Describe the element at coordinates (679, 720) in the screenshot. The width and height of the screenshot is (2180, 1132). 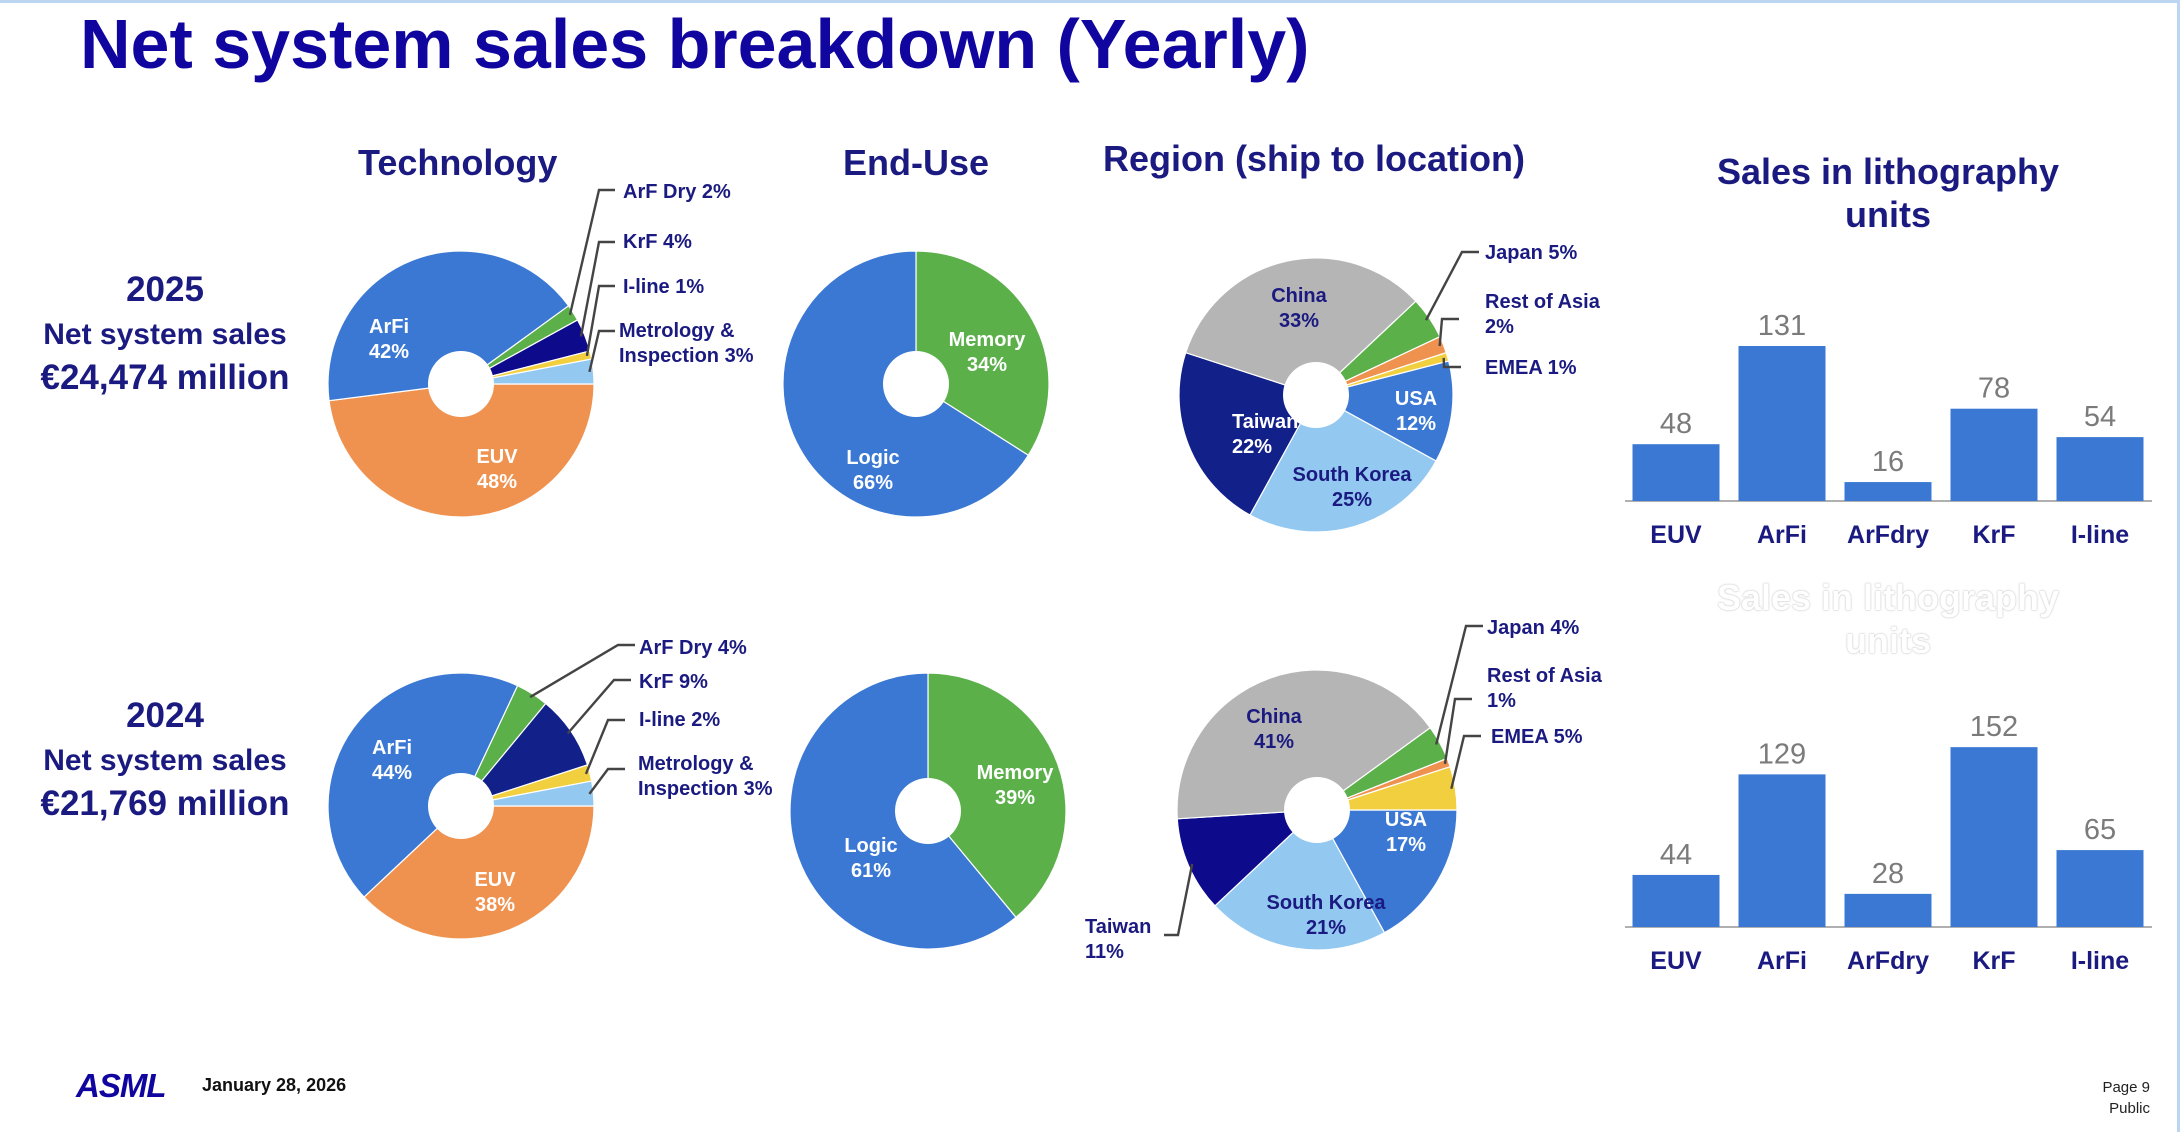
I see `label-i-line: I-line 2%` at that location.